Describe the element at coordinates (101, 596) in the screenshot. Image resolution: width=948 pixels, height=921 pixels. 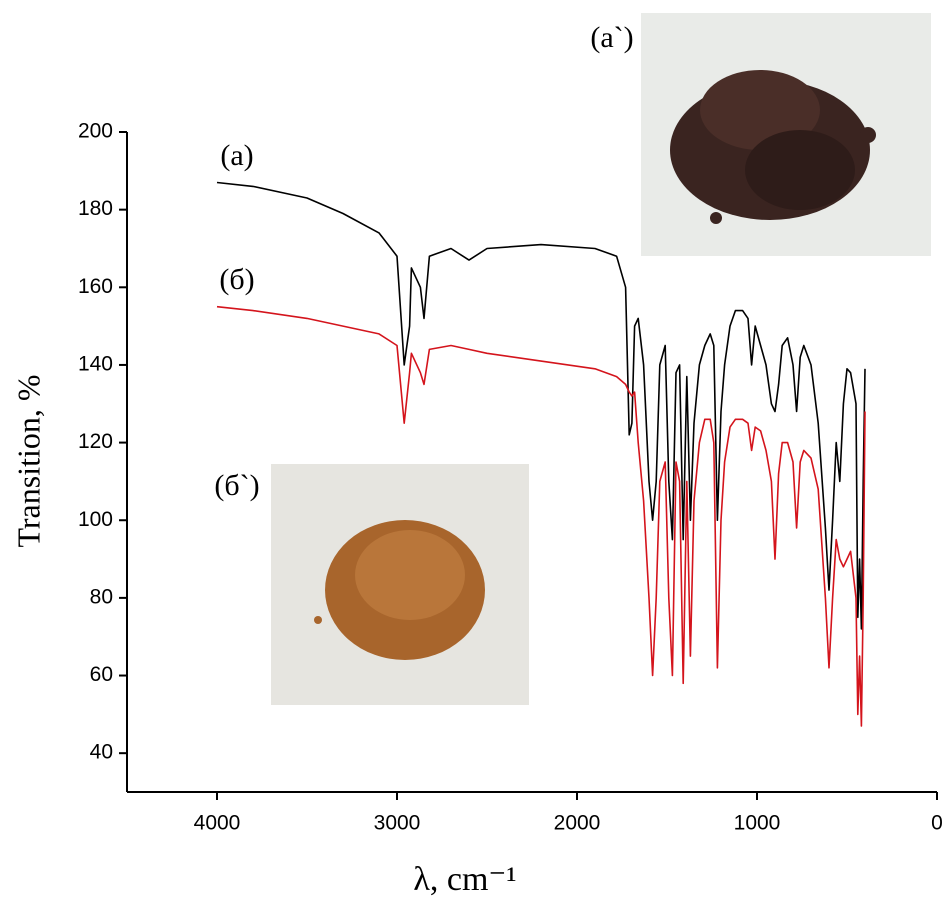
I see `y-tick-label: 80` at that location.